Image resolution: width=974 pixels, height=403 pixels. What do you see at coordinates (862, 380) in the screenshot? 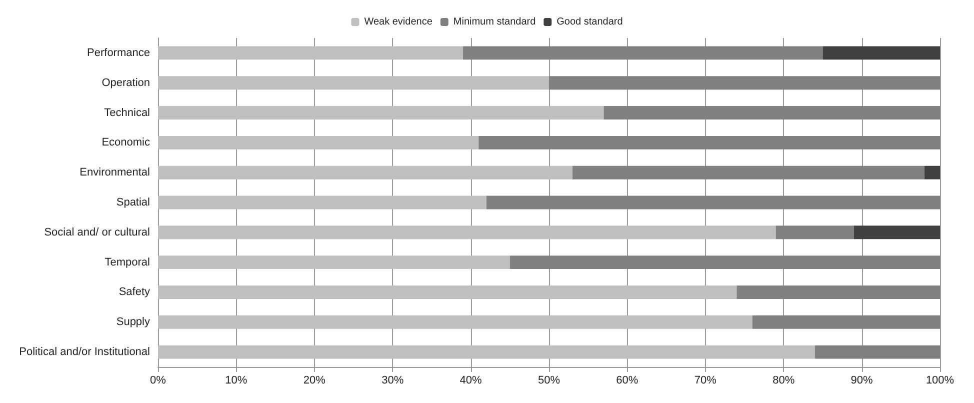
I see `x-tick-label: 90%` at bounding box center [862, 380].